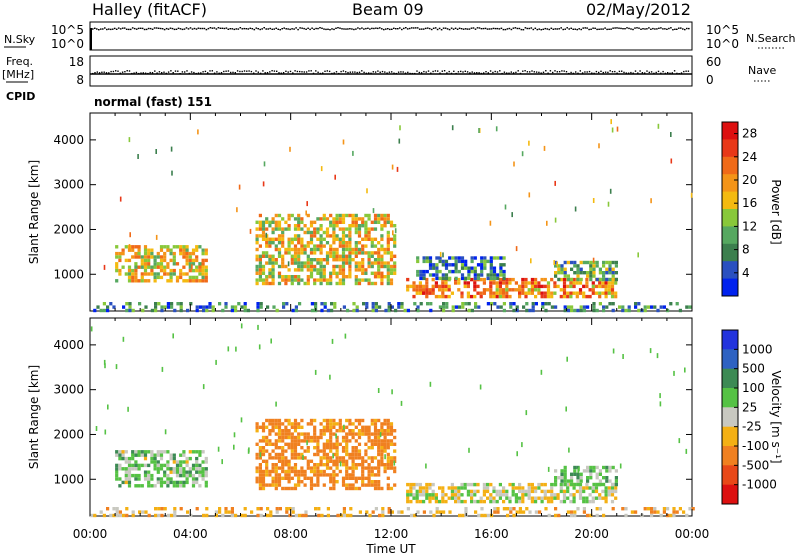  I want to click on colorbar-band, so click(730, 475).